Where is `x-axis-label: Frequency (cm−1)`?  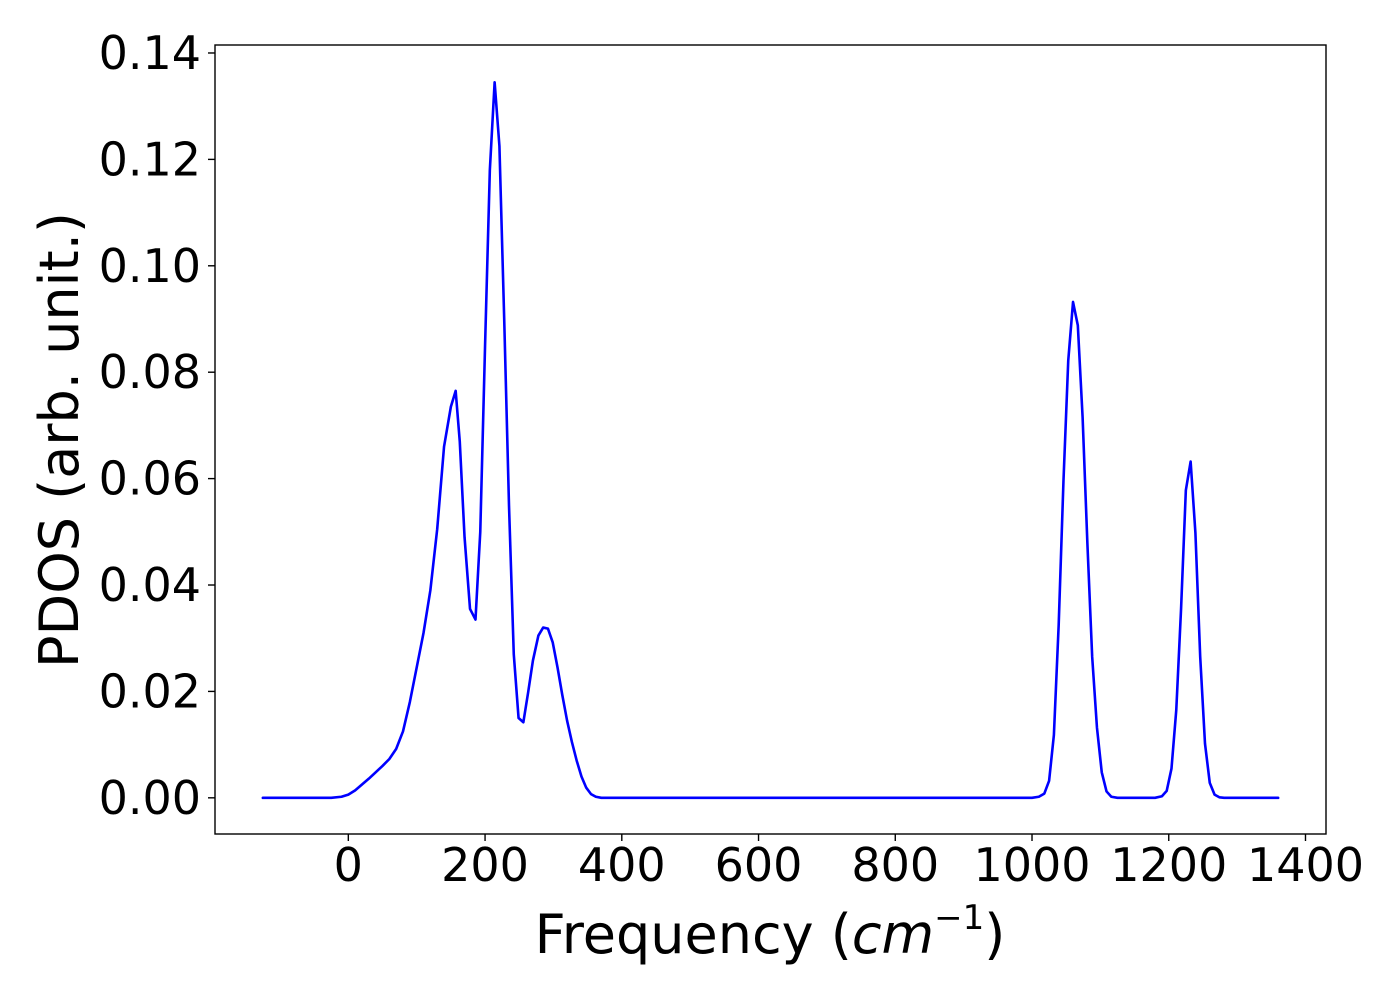 x-axis-label: Frequency (cm−1) is located at coordinates (770, 932).